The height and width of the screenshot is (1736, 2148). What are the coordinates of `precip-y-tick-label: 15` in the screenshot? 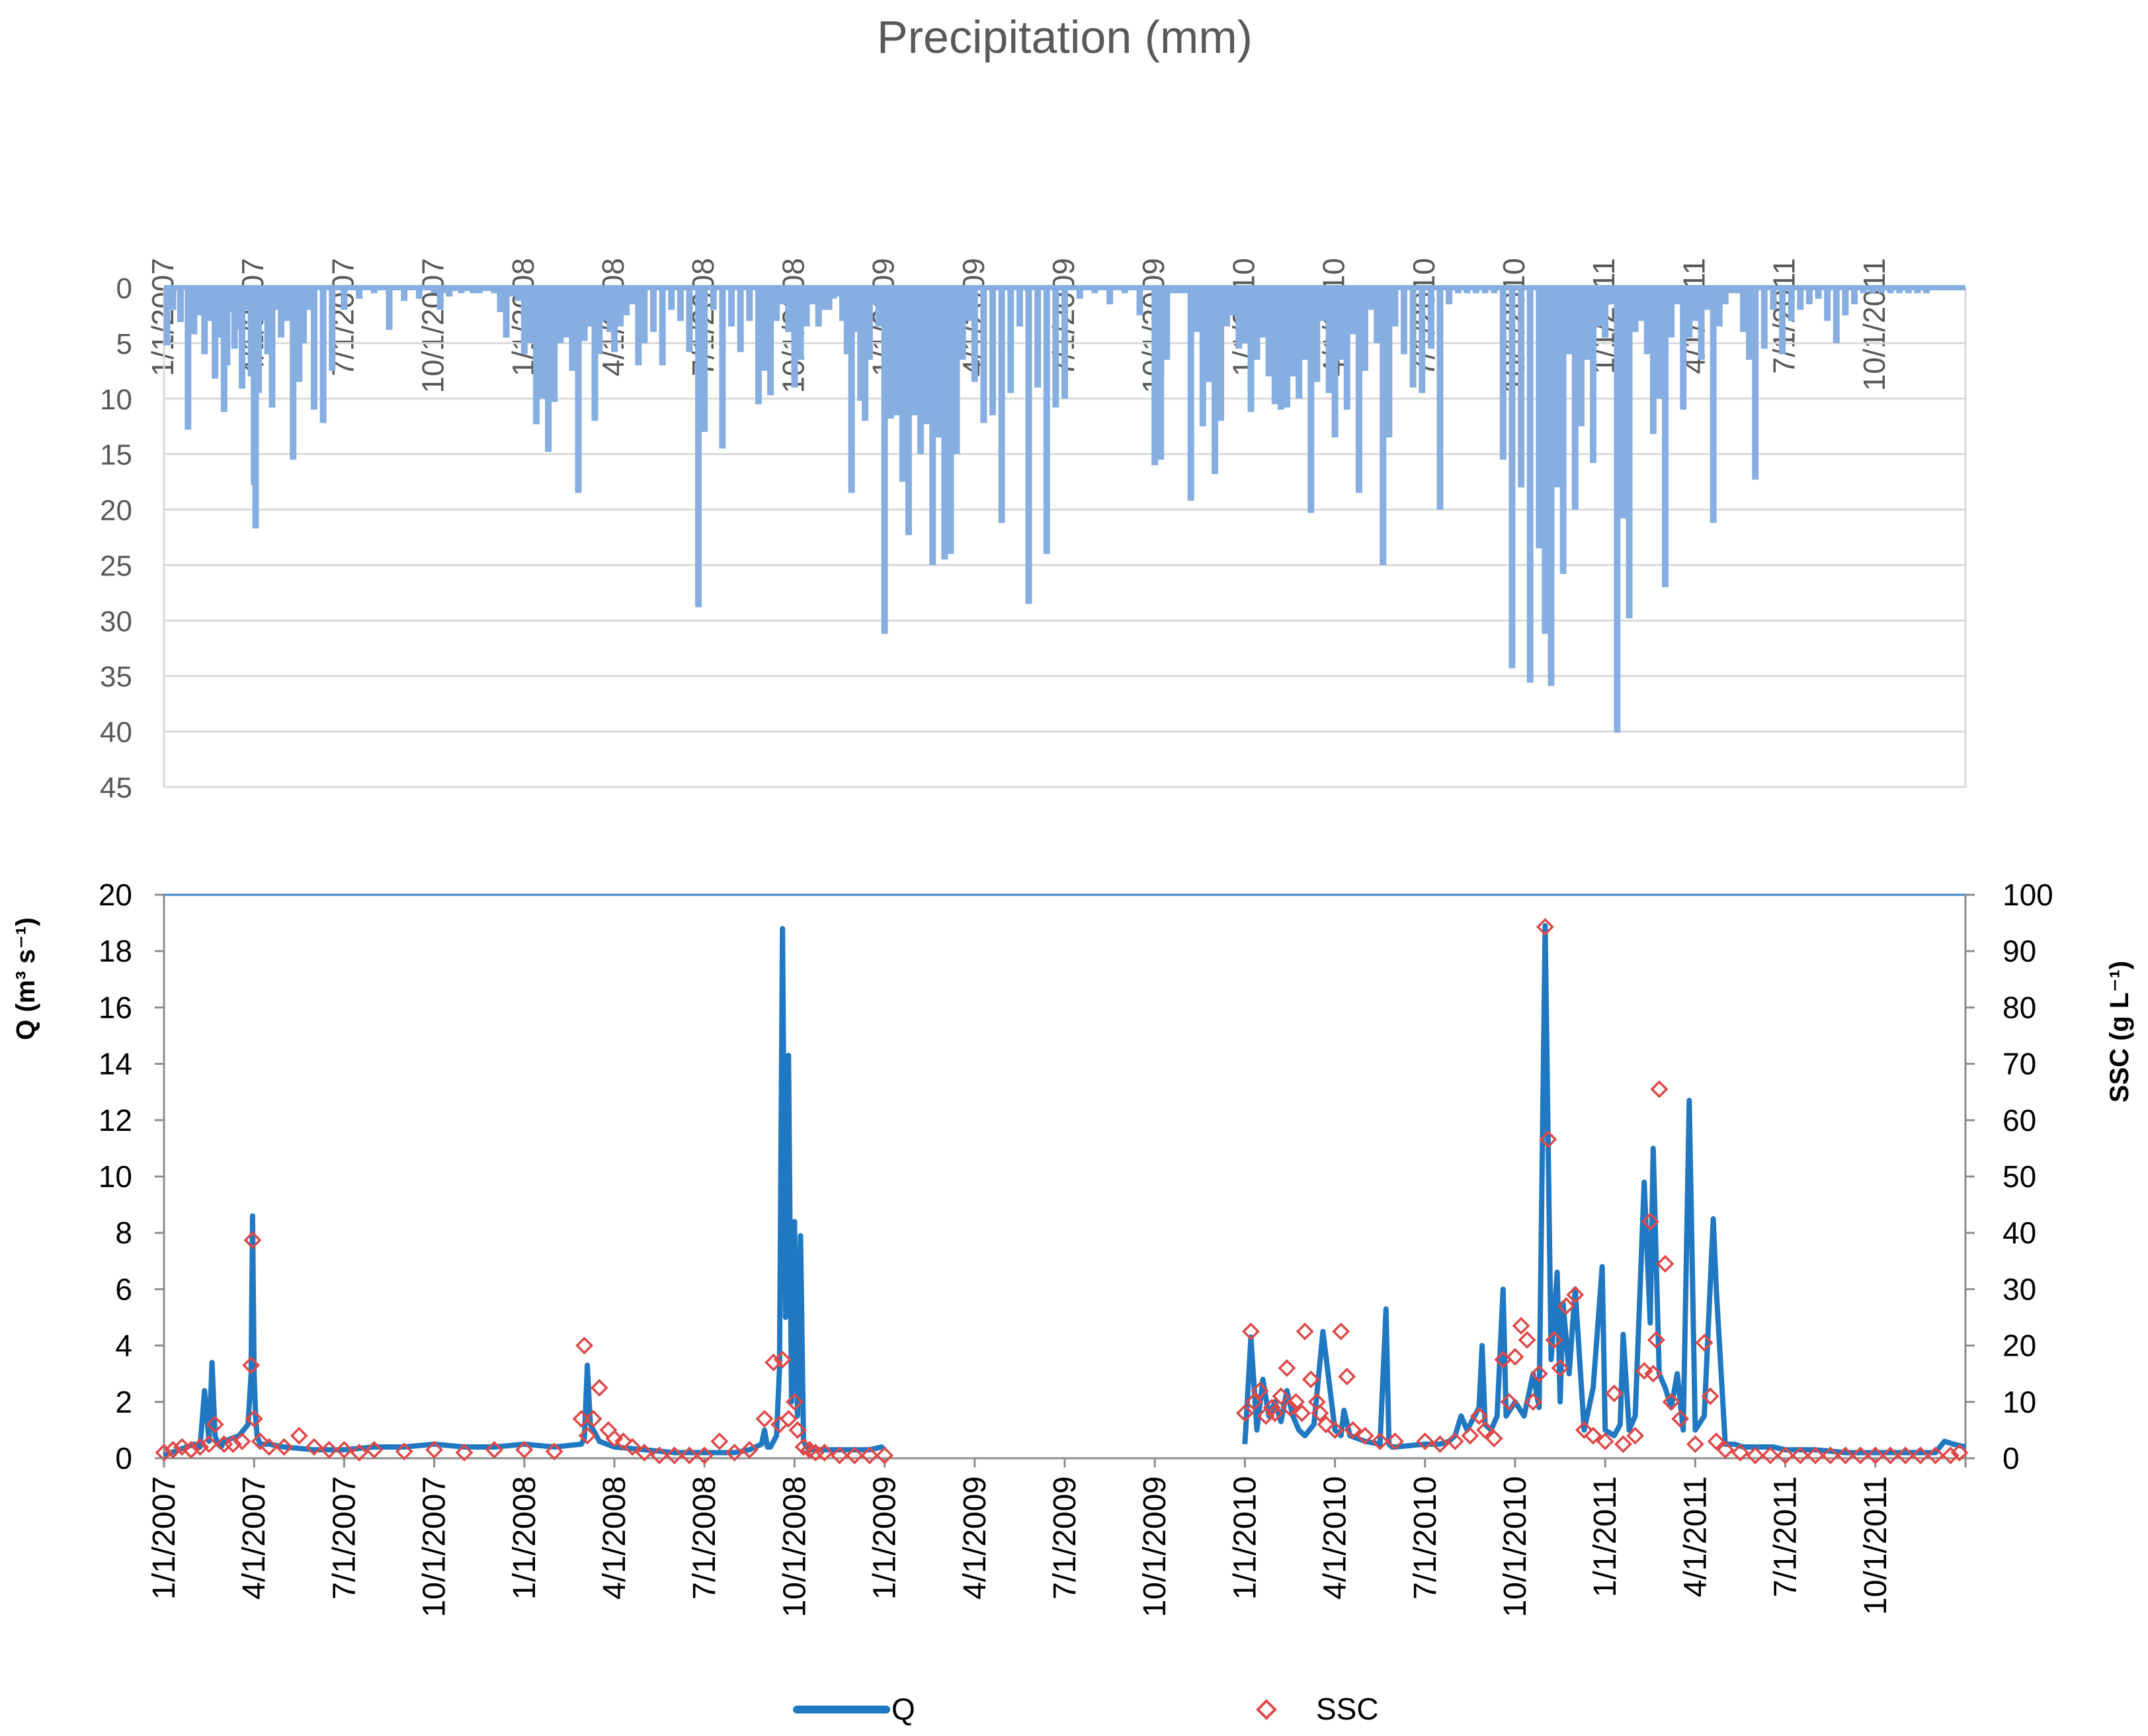 It's located at (116, 455).